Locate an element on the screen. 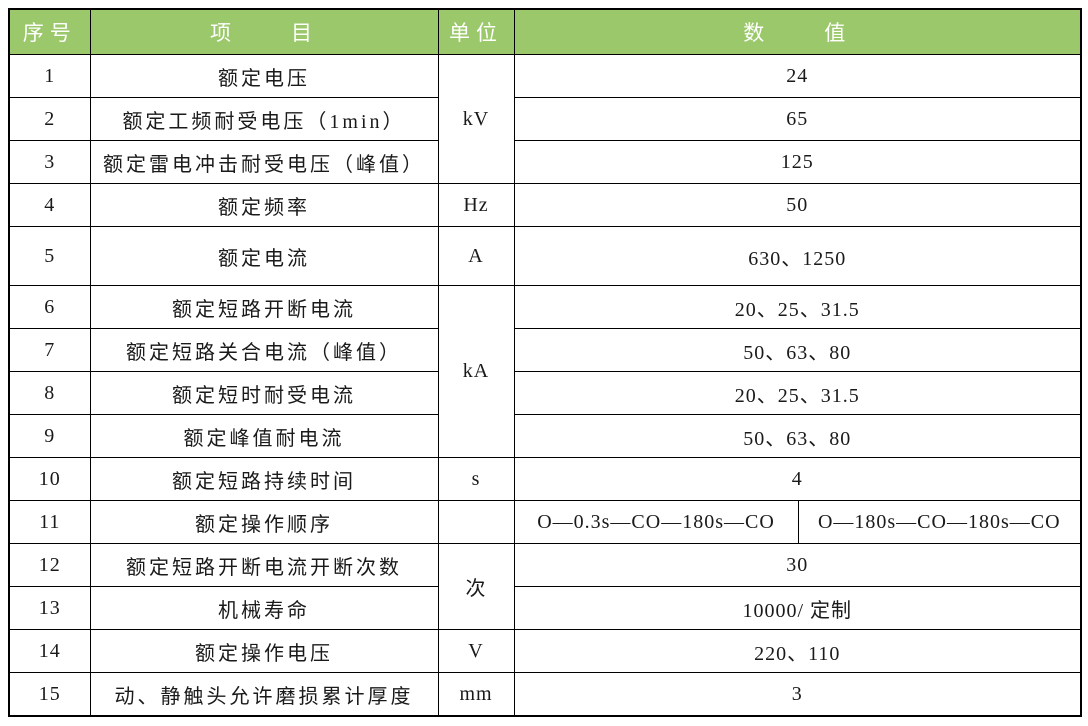 Image resolution: width=1088 pixels, height=726 pixels. row-number-cell: 1 is located at coordinates (49, 76).